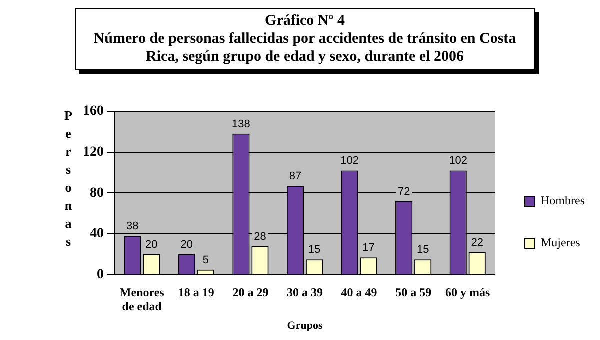  What do you see at coordinates (97, 234) in the screenshot?
I see `y-tick-label: 40` at bounding box center [97, 234].